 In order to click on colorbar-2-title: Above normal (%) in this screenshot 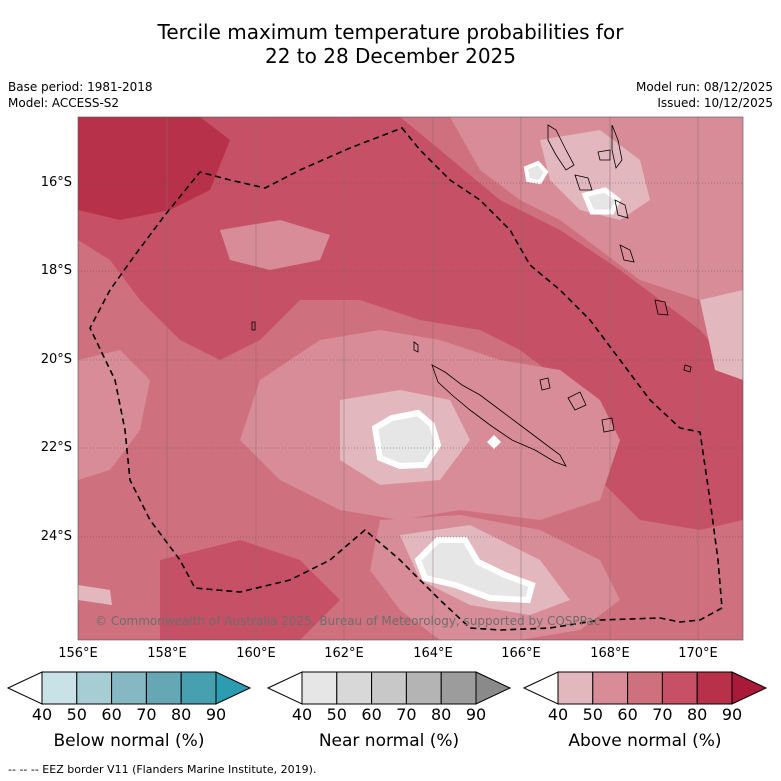, I will do `click(645, 741)`.